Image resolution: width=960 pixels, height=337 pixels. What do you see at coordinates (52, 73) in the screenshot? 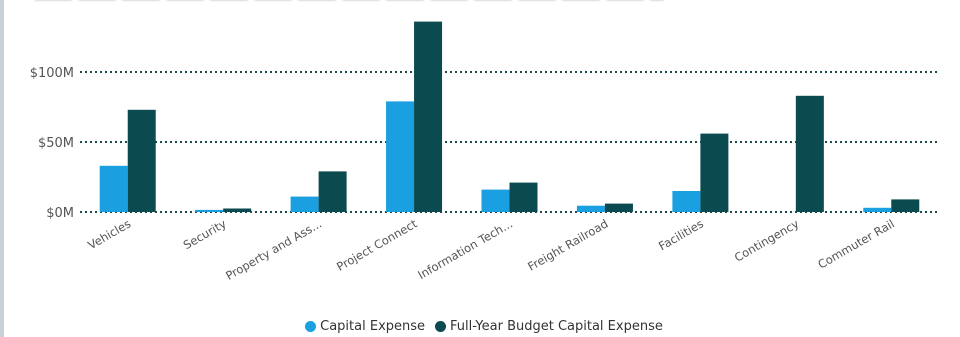
I see `y-tick-label: $100M` at bounding box center [52, 73].